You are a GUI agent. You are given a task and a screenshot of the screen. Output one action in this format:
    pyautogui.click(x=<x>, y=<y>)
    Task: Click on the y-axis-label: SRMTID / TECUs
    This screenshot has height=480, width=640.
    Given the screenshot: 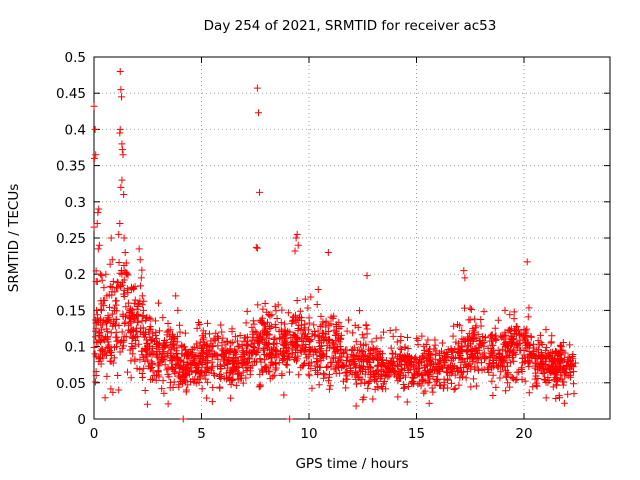 What is the action you would take?
    pyautogui.click(x=14, y=238)
    